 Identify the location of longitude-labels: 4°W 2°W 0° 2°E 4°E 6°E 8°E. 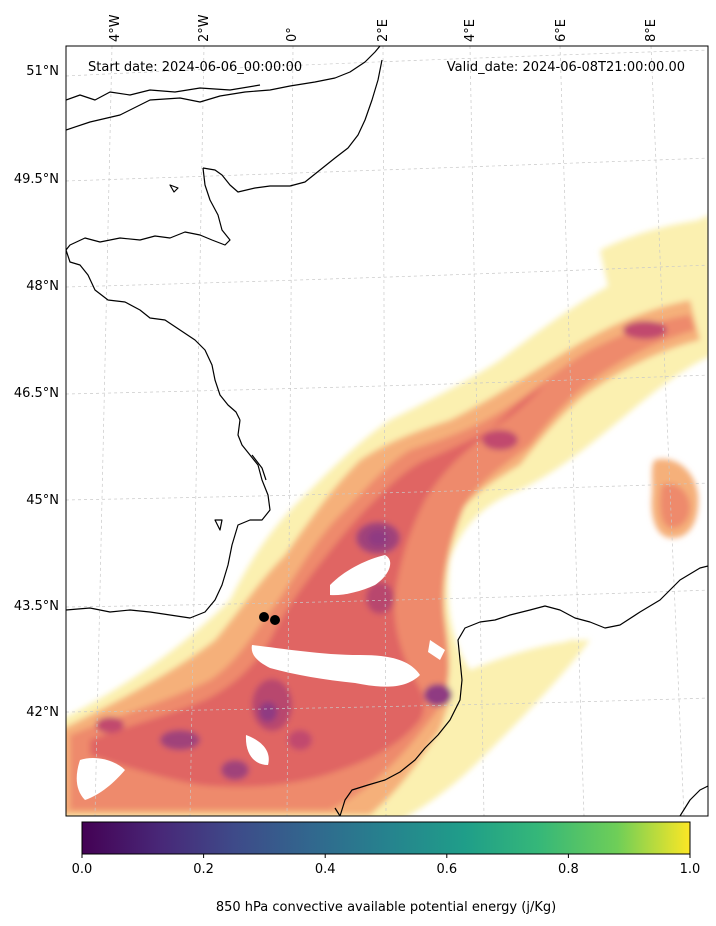
(383, 28).